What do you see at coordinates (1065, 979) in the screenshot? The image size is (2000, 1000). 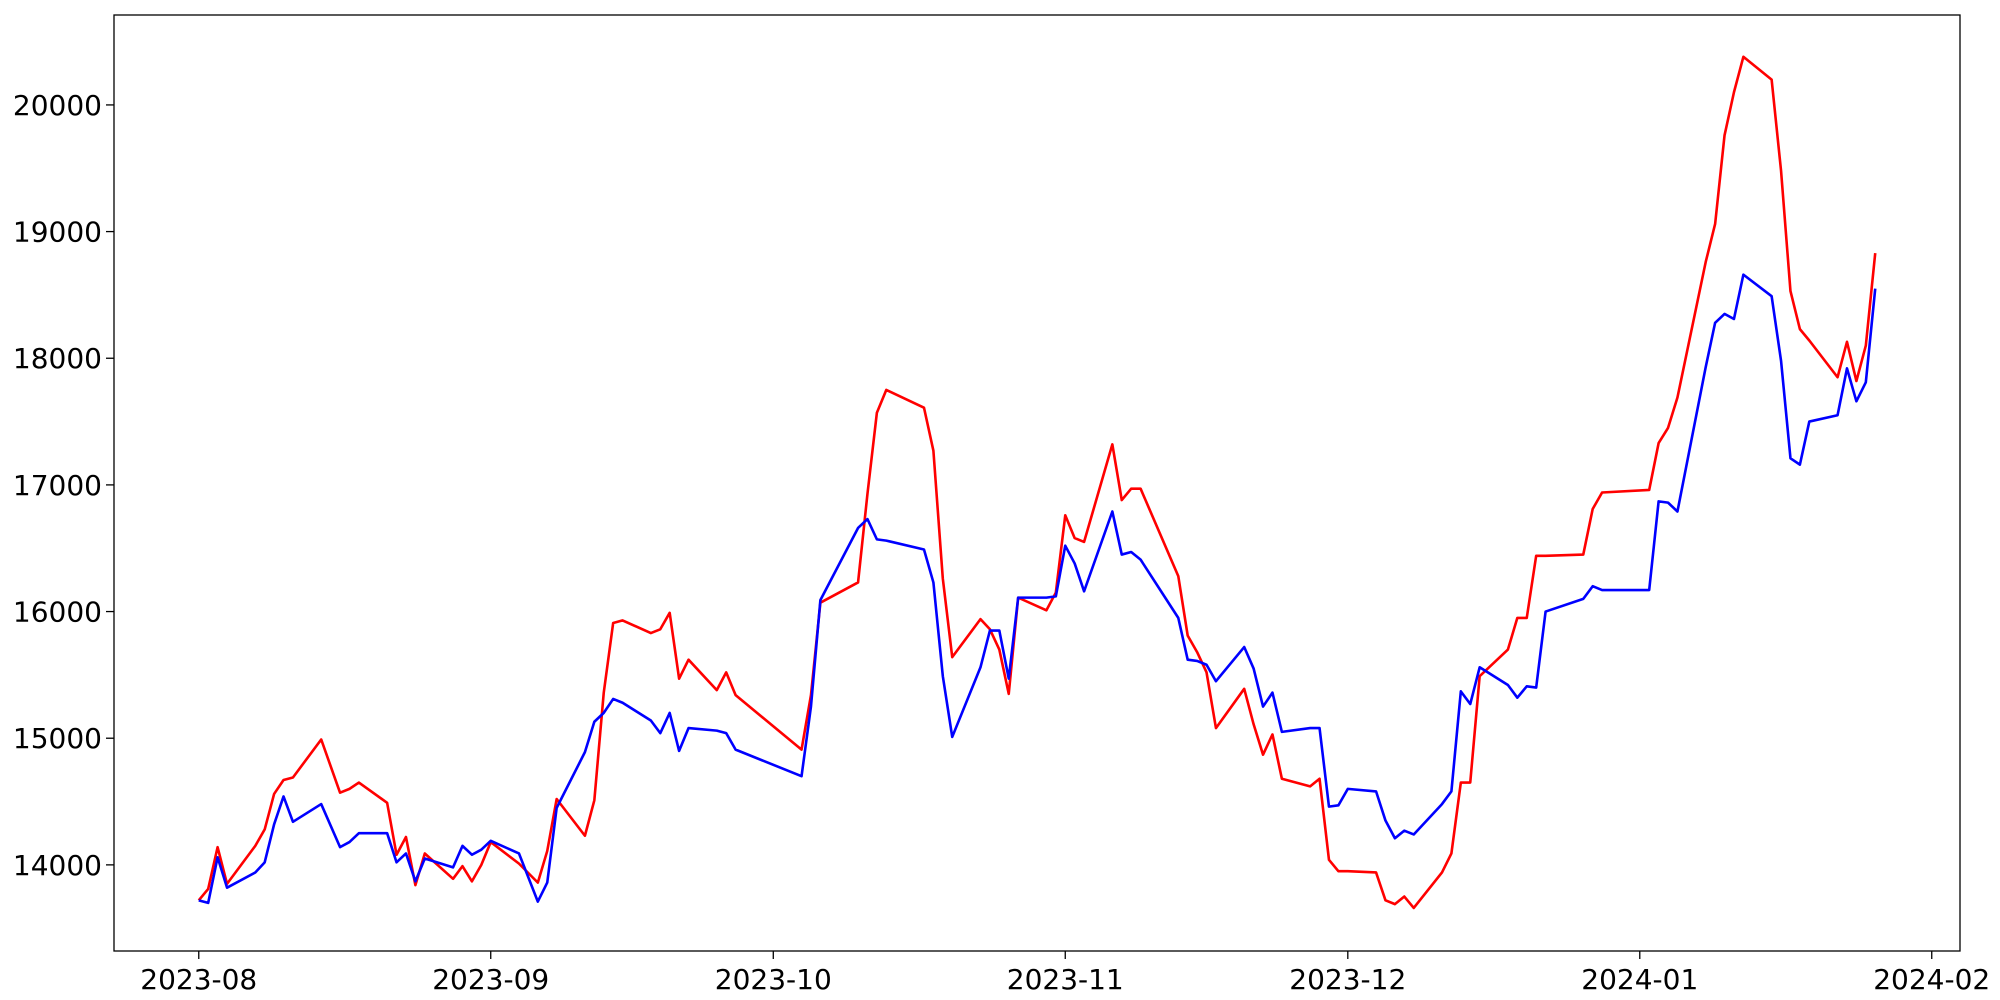 I see `x-tick-label: 2023-11` at bounding box center [1065, 979].